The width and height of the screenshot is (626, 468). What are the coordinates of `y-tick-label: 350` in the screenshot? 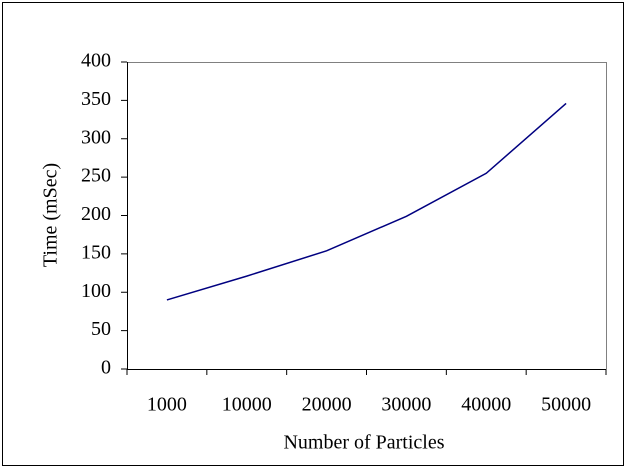 It's located at (96, 99).